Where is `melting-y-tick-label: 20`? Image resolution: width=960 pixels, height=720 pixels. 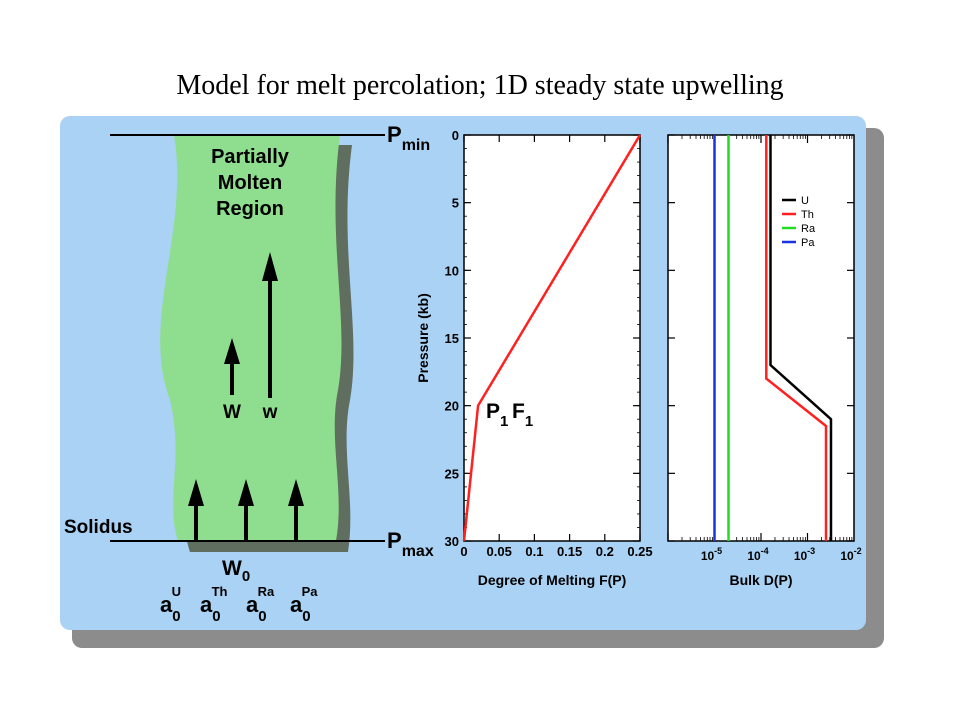
melting-y-tick-label: 20 is located at coordinates (452, 406).